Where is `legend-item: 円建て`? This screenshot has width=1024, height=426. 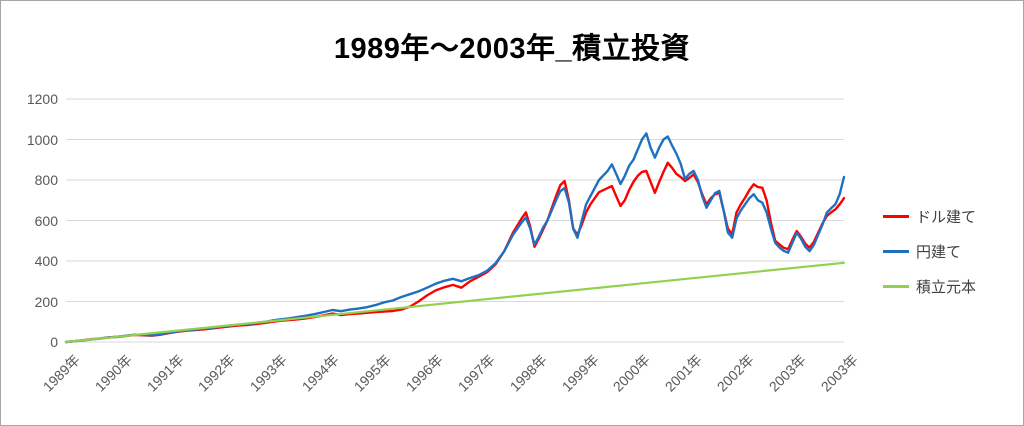 legend-item: 円建て is located at coordinates (922, 251).